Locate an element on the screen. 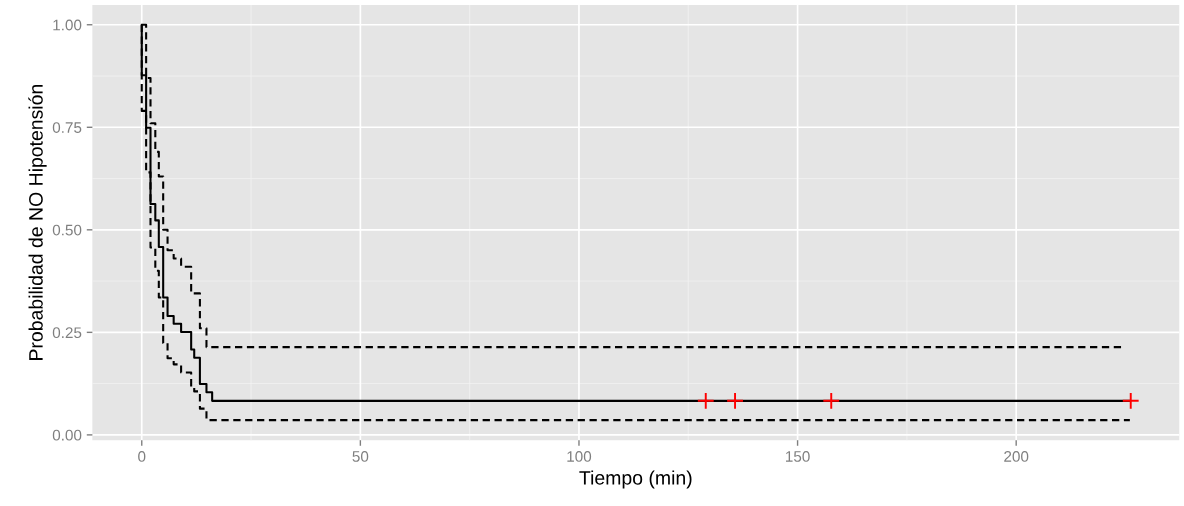 This screenshot has height=506, width=1184. x-tick-label: 50 is located at coordinates (360, 456).